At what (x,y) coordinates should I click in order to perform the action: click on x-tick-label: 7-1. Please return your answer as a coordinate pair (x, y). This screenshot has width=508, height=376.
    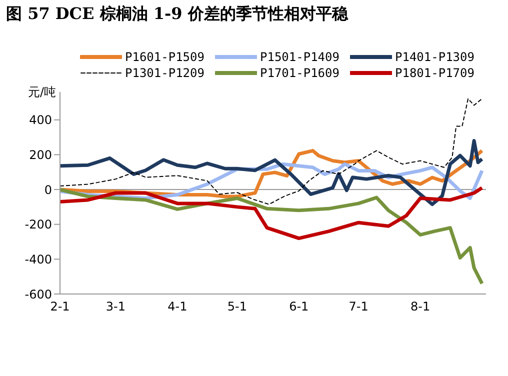
    Looking at the image, I should click on (358, 307).